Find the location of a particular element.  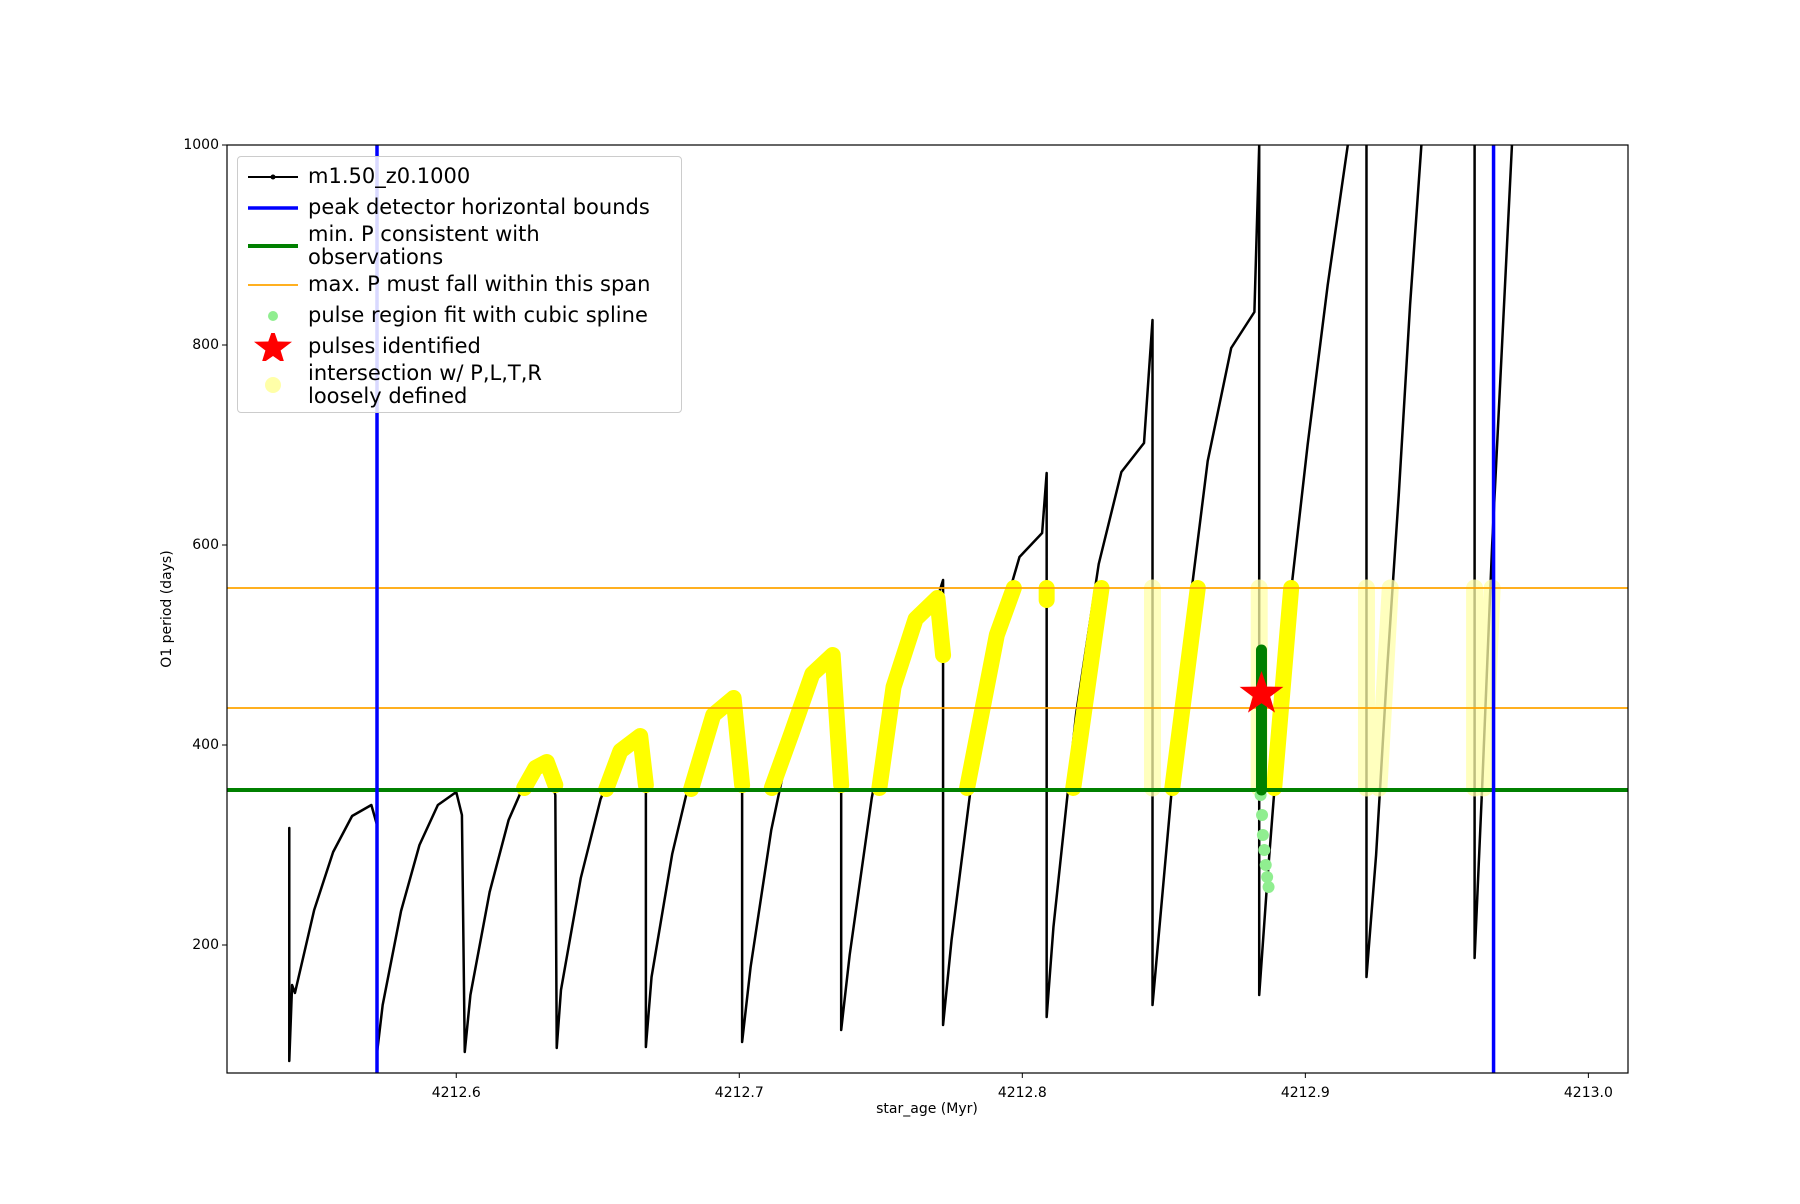

legend-entry: intersection w/ P,L,T,R loosely defined is located at coordinates (459, 385).